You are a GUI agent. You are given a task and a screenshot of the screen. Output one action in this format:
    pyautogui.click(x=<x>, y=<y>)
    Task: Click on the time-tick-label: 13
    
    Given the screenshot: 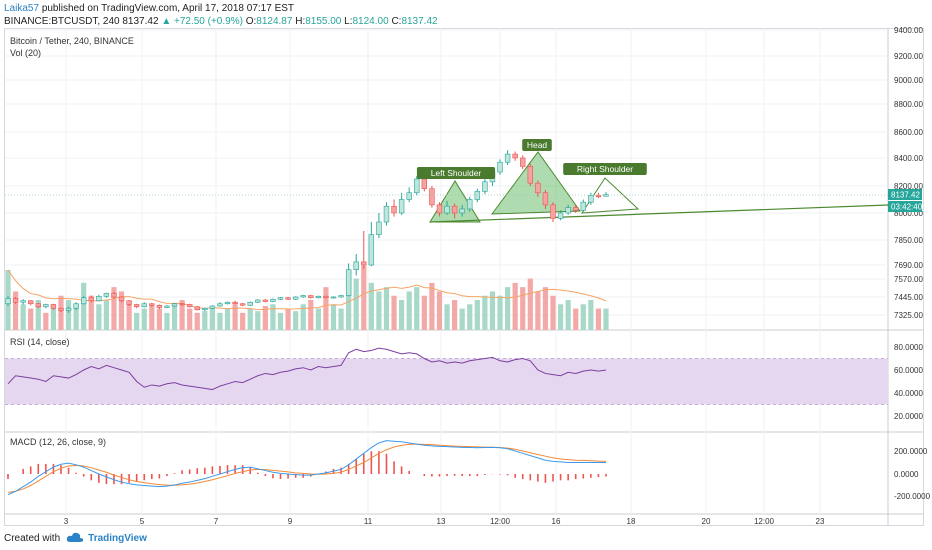 What is the action you would take?
    pyautogui.click(x=441, y=521)
    